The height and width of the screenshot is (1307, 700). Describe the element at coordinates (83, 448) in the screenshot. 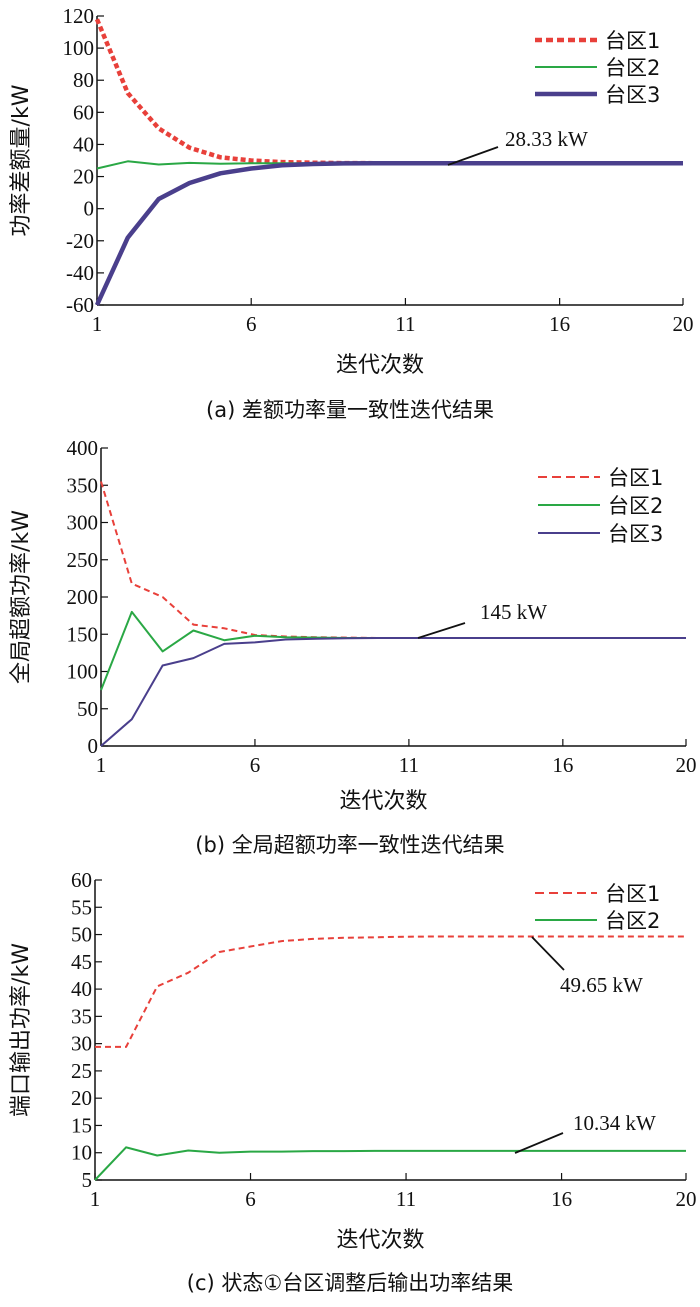

I see `y-tick-label: 400` at that location.